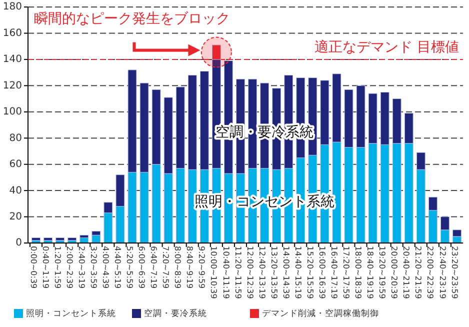 The width and height of the screenshot is (469, 327). I want to click on x-tick-label: 16:40~17:19, so click(334, 272).